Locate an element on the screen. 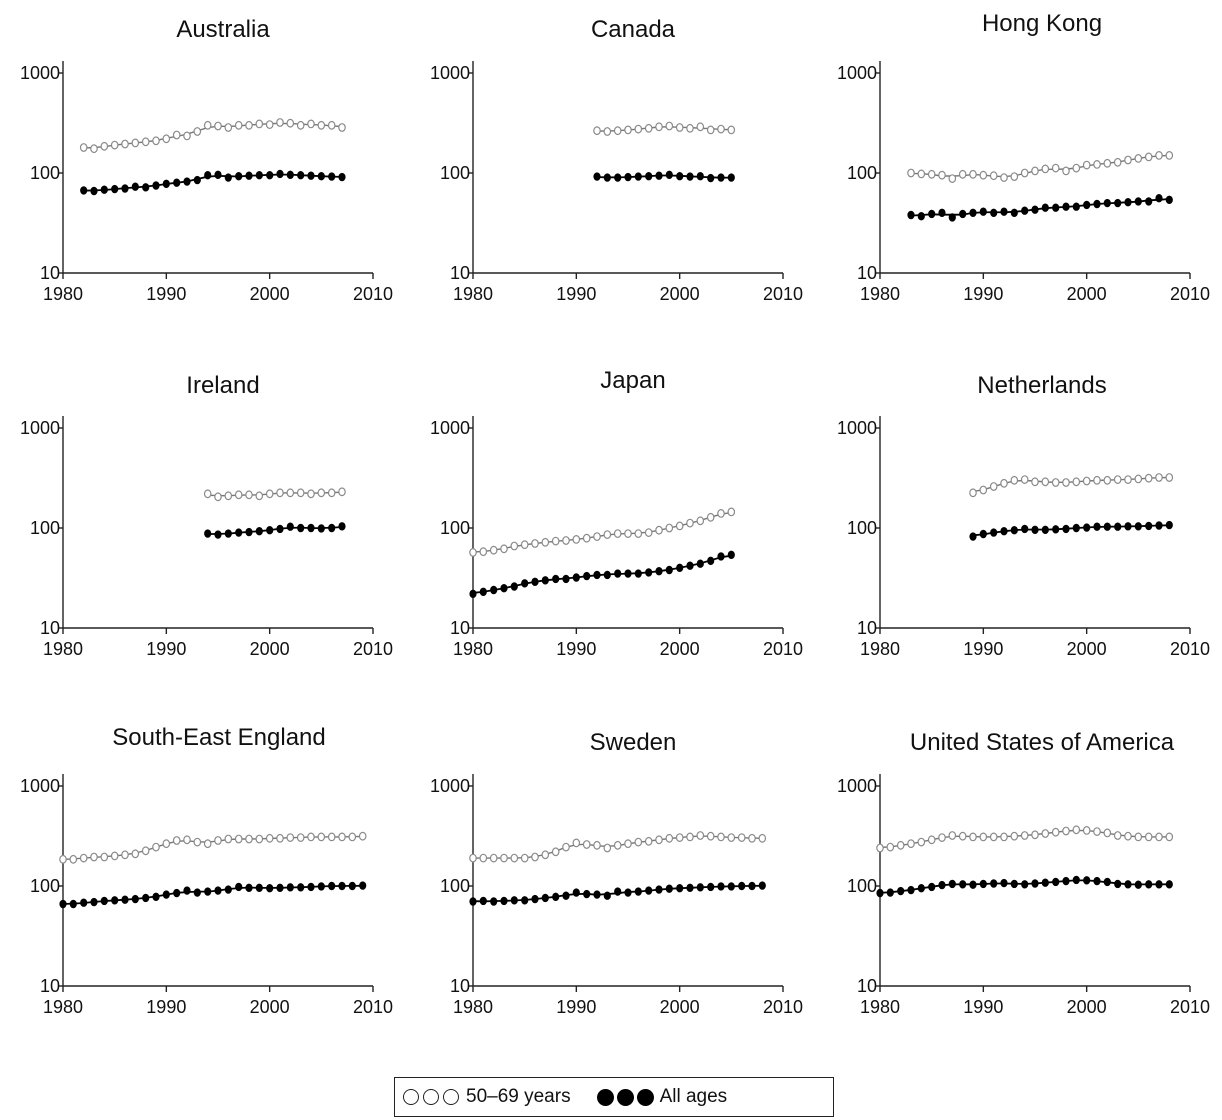 This screenshot has height=1120, width=1222. x-tick-label: 1980 is located at coordinates (880, 1007).